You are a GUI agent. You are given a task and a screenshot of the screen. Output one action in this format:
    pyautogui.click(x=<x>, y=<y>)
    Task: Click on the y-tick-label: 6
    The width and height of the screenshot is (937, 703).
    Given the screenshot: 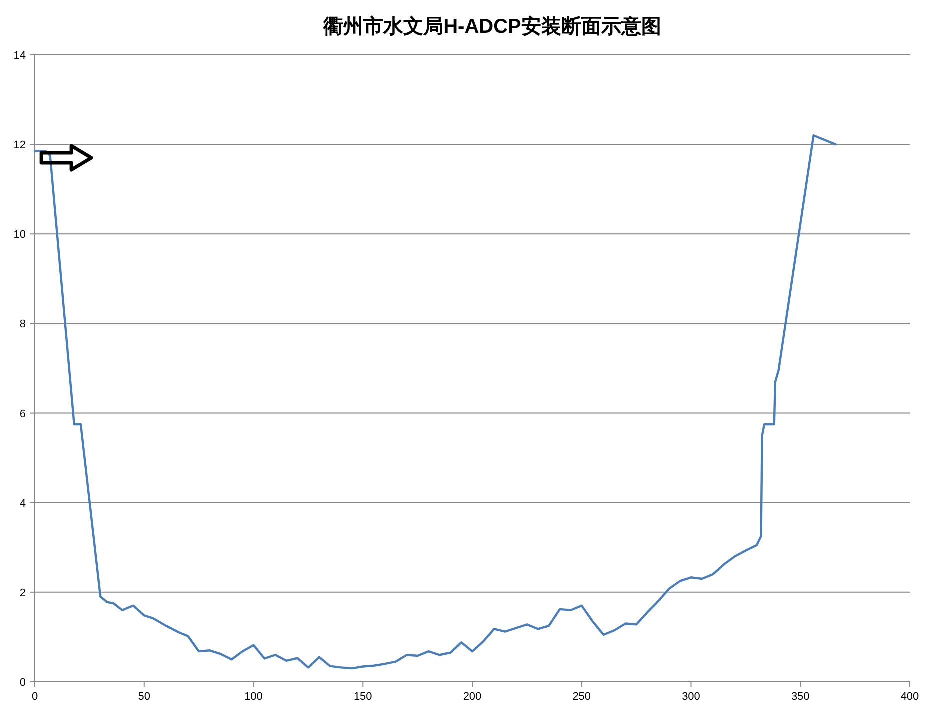 What is the action you would take?
    pyautogui.click(x=23, y=414)
    